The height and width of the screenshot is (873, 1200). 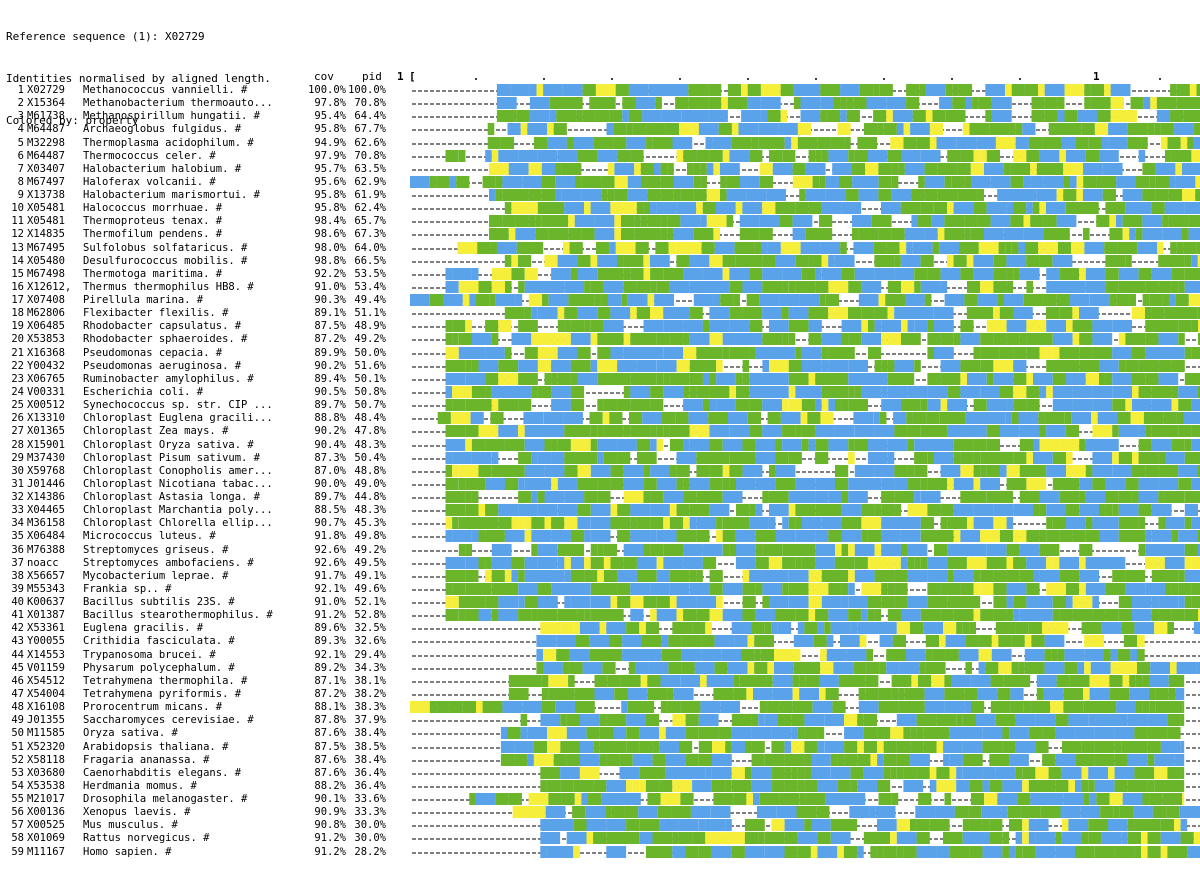 I want to click on sequence-track, so click(x=805, y=707).